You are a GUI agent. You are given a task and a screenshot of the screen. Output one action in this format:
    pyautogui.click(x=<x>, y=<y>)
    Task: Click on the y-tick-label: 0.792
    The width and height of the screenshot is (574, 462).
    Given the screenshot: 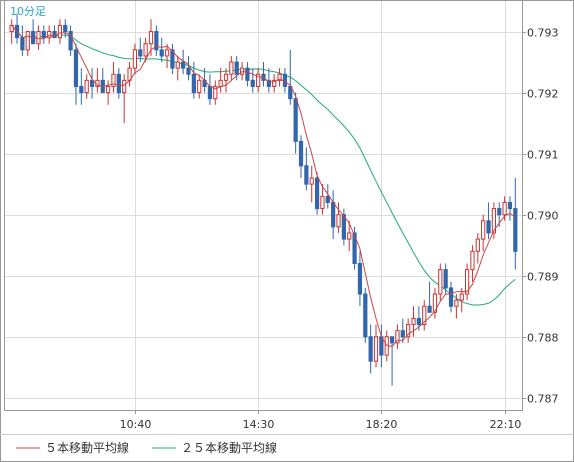 What is the action you would take?
    pyautogui.click(x=543, y=94)
    